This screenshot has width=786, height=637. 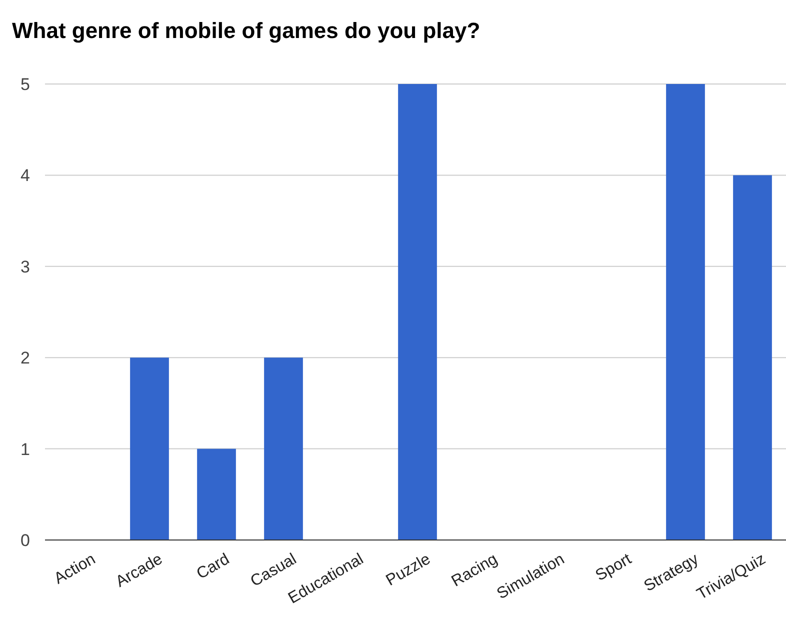 I want to click on y-tick-label: 4, so click(x=25, y=176).